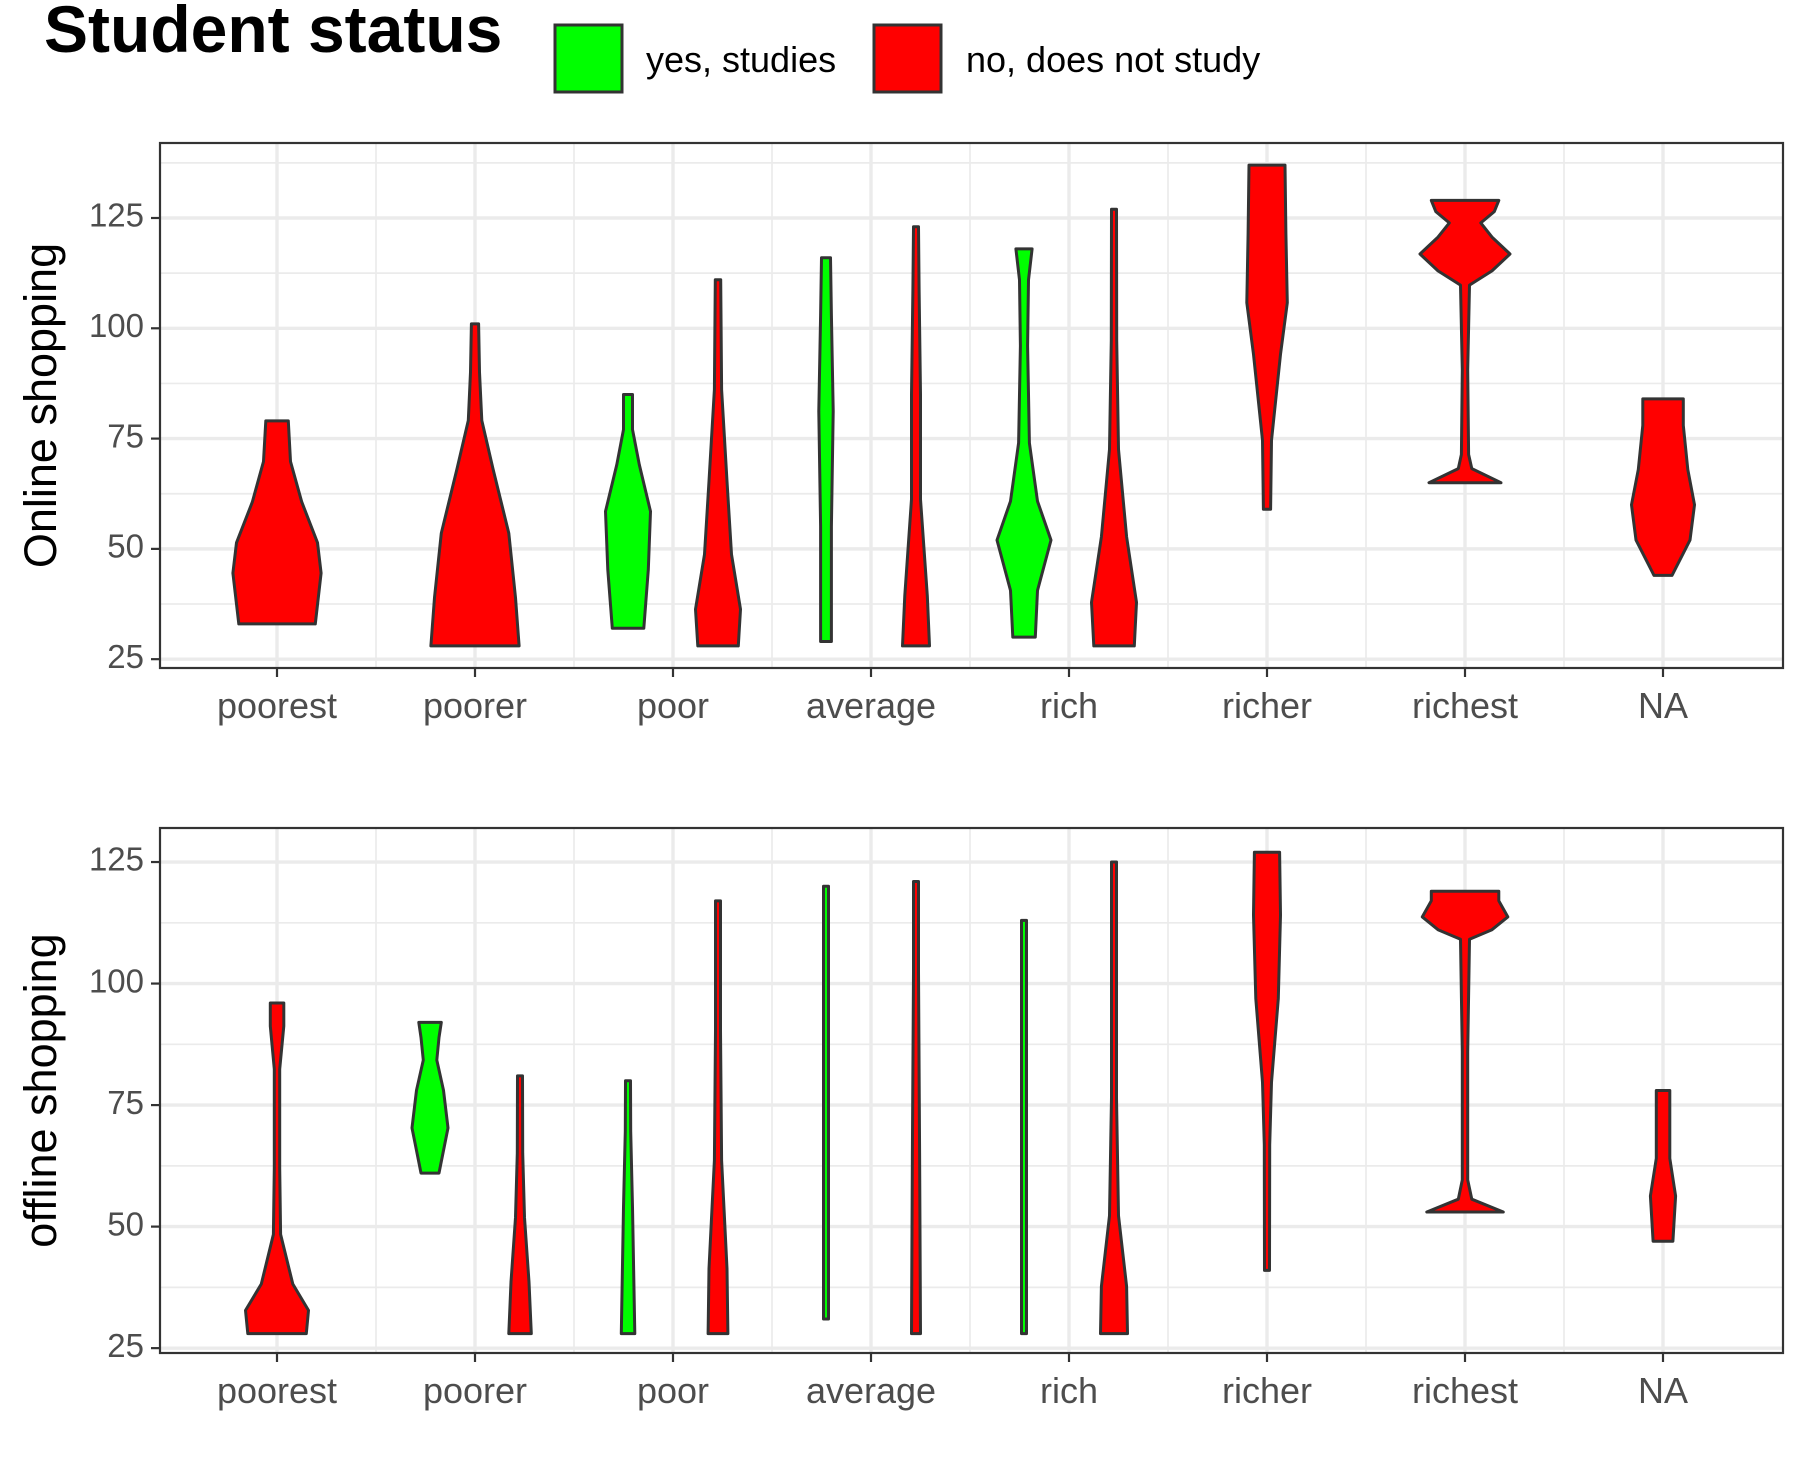 The width and height of the screenshot is (1796, 1481). What do you see at coordinates (40, 1090) in the screenshot?
I see `y-axis-title: offline shopping` at bounding box center [40, 1090].